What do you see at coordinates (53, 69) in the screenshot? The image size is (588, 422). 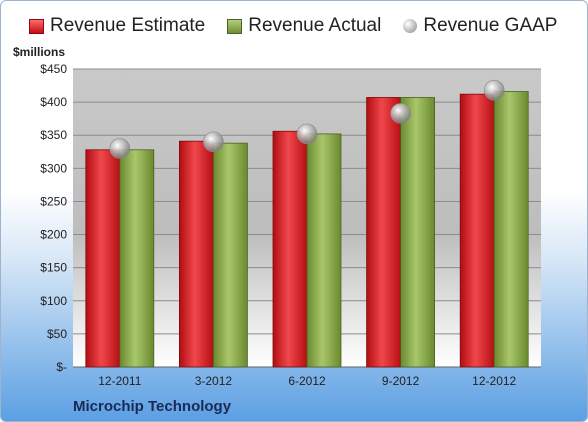 I see `y-tick-label: $450` at bounding box center [53, 69].